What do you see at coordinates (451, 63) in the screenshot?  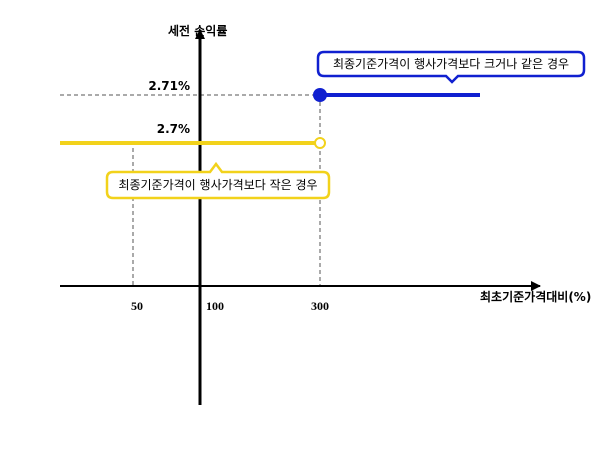 I see `callout-upper-text: 최종기준가격이 행사가격보다 크거나 같은 경우` at bounding box center [451, 63].